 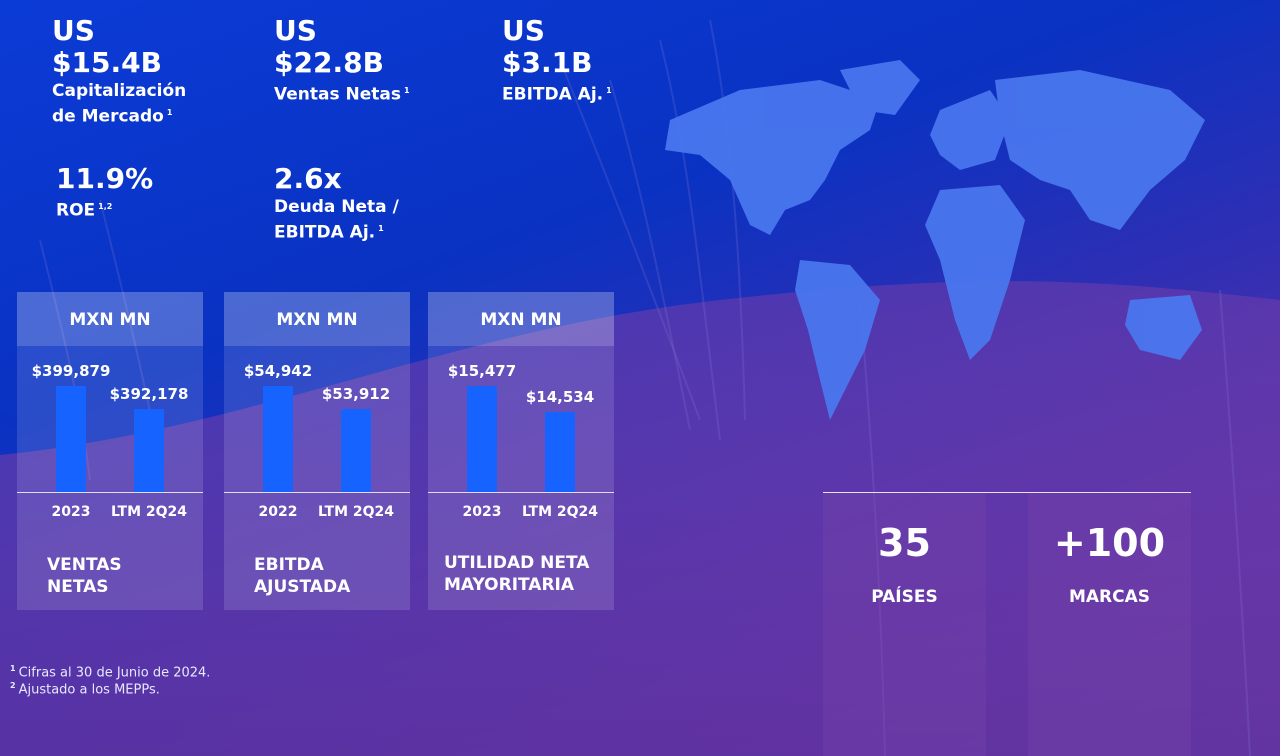 I want to click on bar-value-label: $399,879, so click(x=71, y=371).